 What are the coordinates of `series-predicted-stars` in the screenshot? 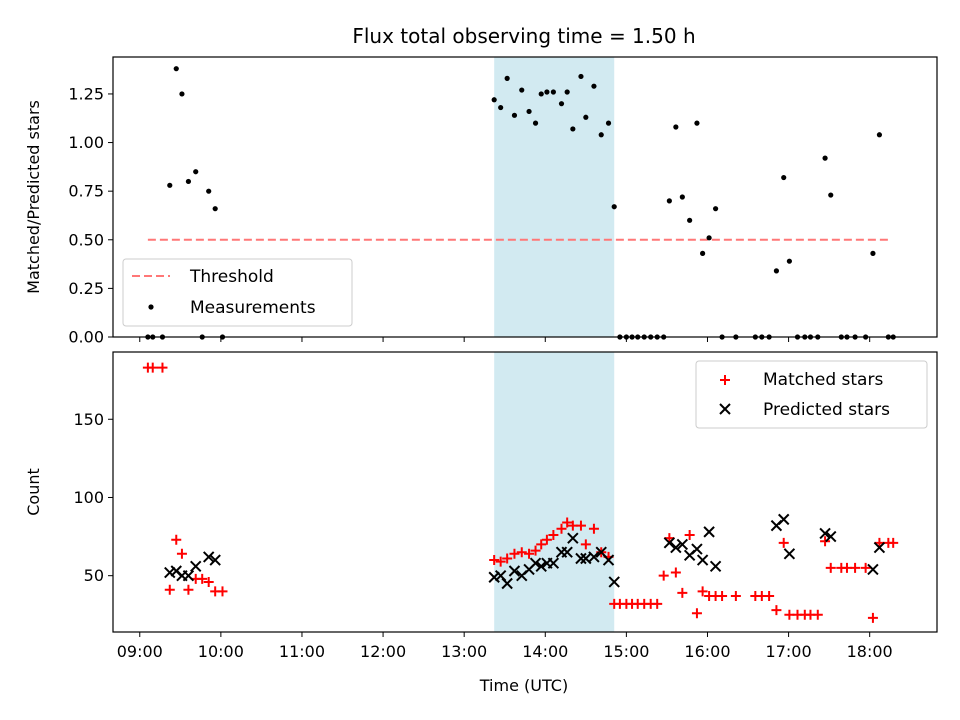 It's located at (525, 551).